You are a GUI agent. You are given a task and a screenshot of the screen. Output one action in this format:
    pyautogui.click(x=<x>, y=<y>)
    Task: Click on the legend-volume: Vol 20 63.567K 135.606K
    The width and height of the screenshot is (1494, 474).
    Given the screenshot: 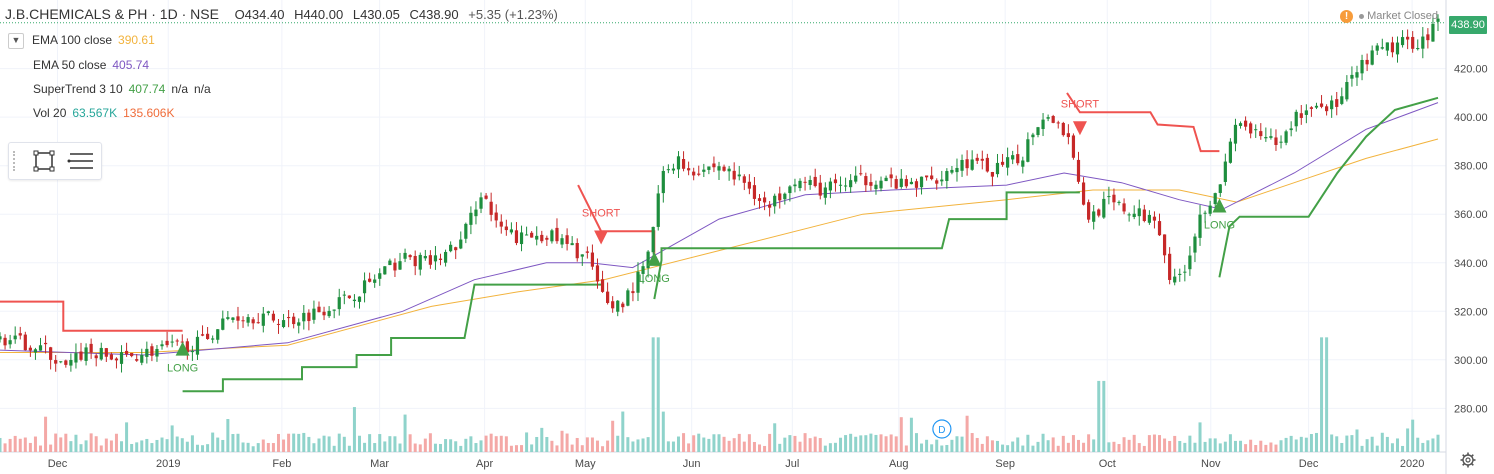 What is the action you would take?
    pyautogui.click(x=103, y=113)
    